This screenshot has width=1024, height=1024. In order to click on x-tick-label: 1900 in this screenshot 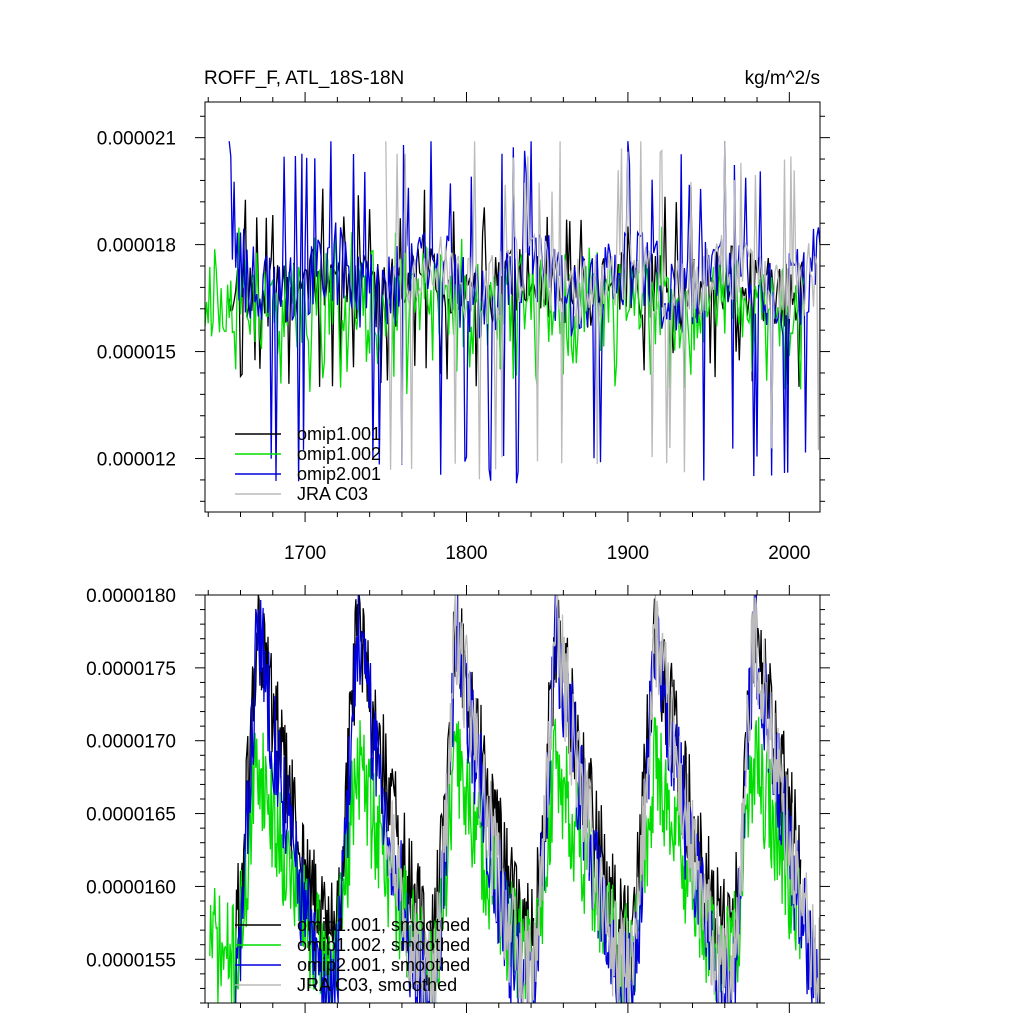, I will do `click(628, 553)`.